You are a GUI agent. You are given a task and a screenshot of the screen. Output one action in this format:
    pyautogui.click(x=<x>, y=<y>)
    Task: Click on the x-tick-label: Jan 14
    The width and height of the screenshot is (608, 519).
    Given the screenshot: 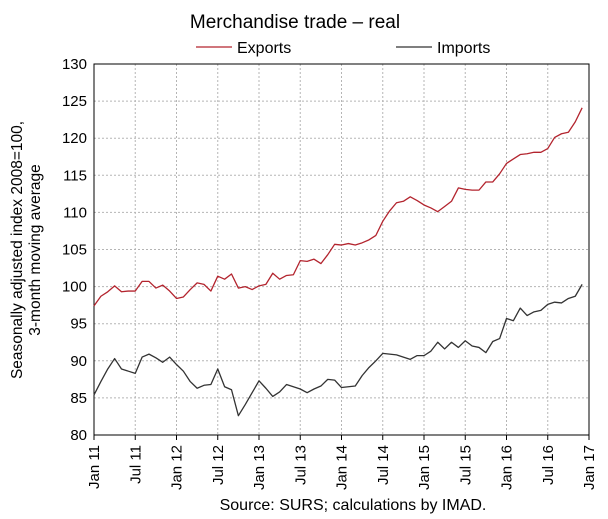 What is the action you would take?
    pyautogui.click(x=342, y=467)
    